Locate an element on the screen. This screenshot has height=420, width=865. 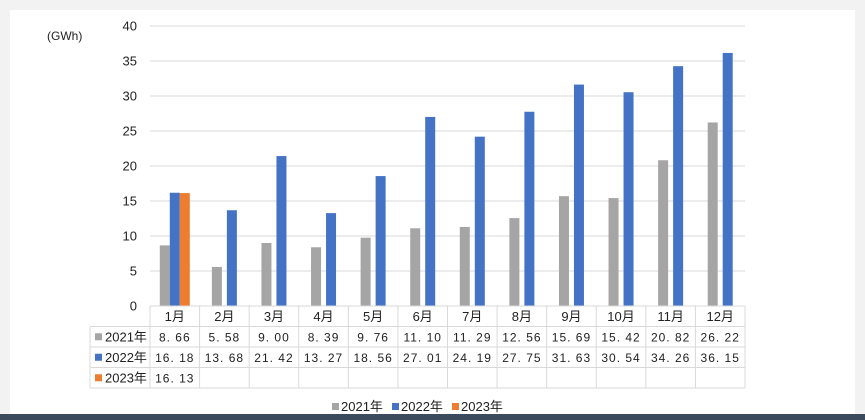
data-label: 8. 66 is located at coordinates (175, 337).